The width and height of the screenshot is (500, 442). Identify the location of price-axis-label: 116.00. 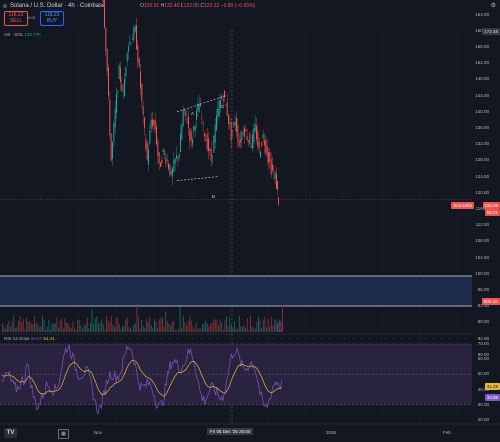
(482, 208).